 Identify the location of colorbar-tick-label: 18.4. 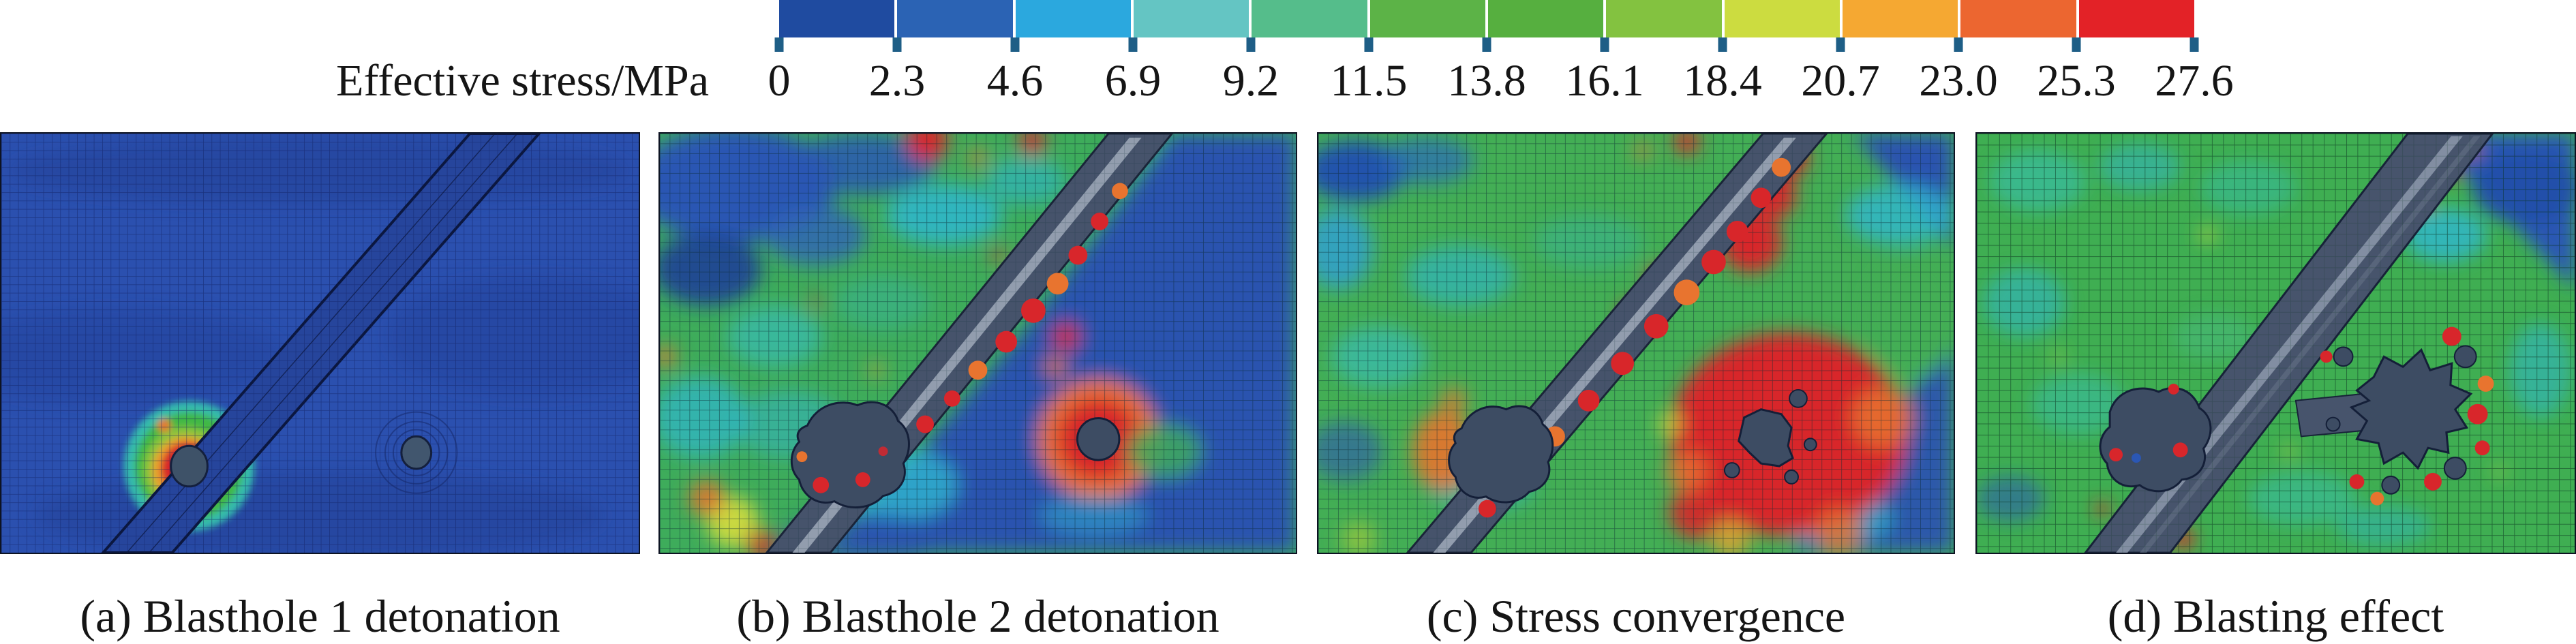
(1723, 81).